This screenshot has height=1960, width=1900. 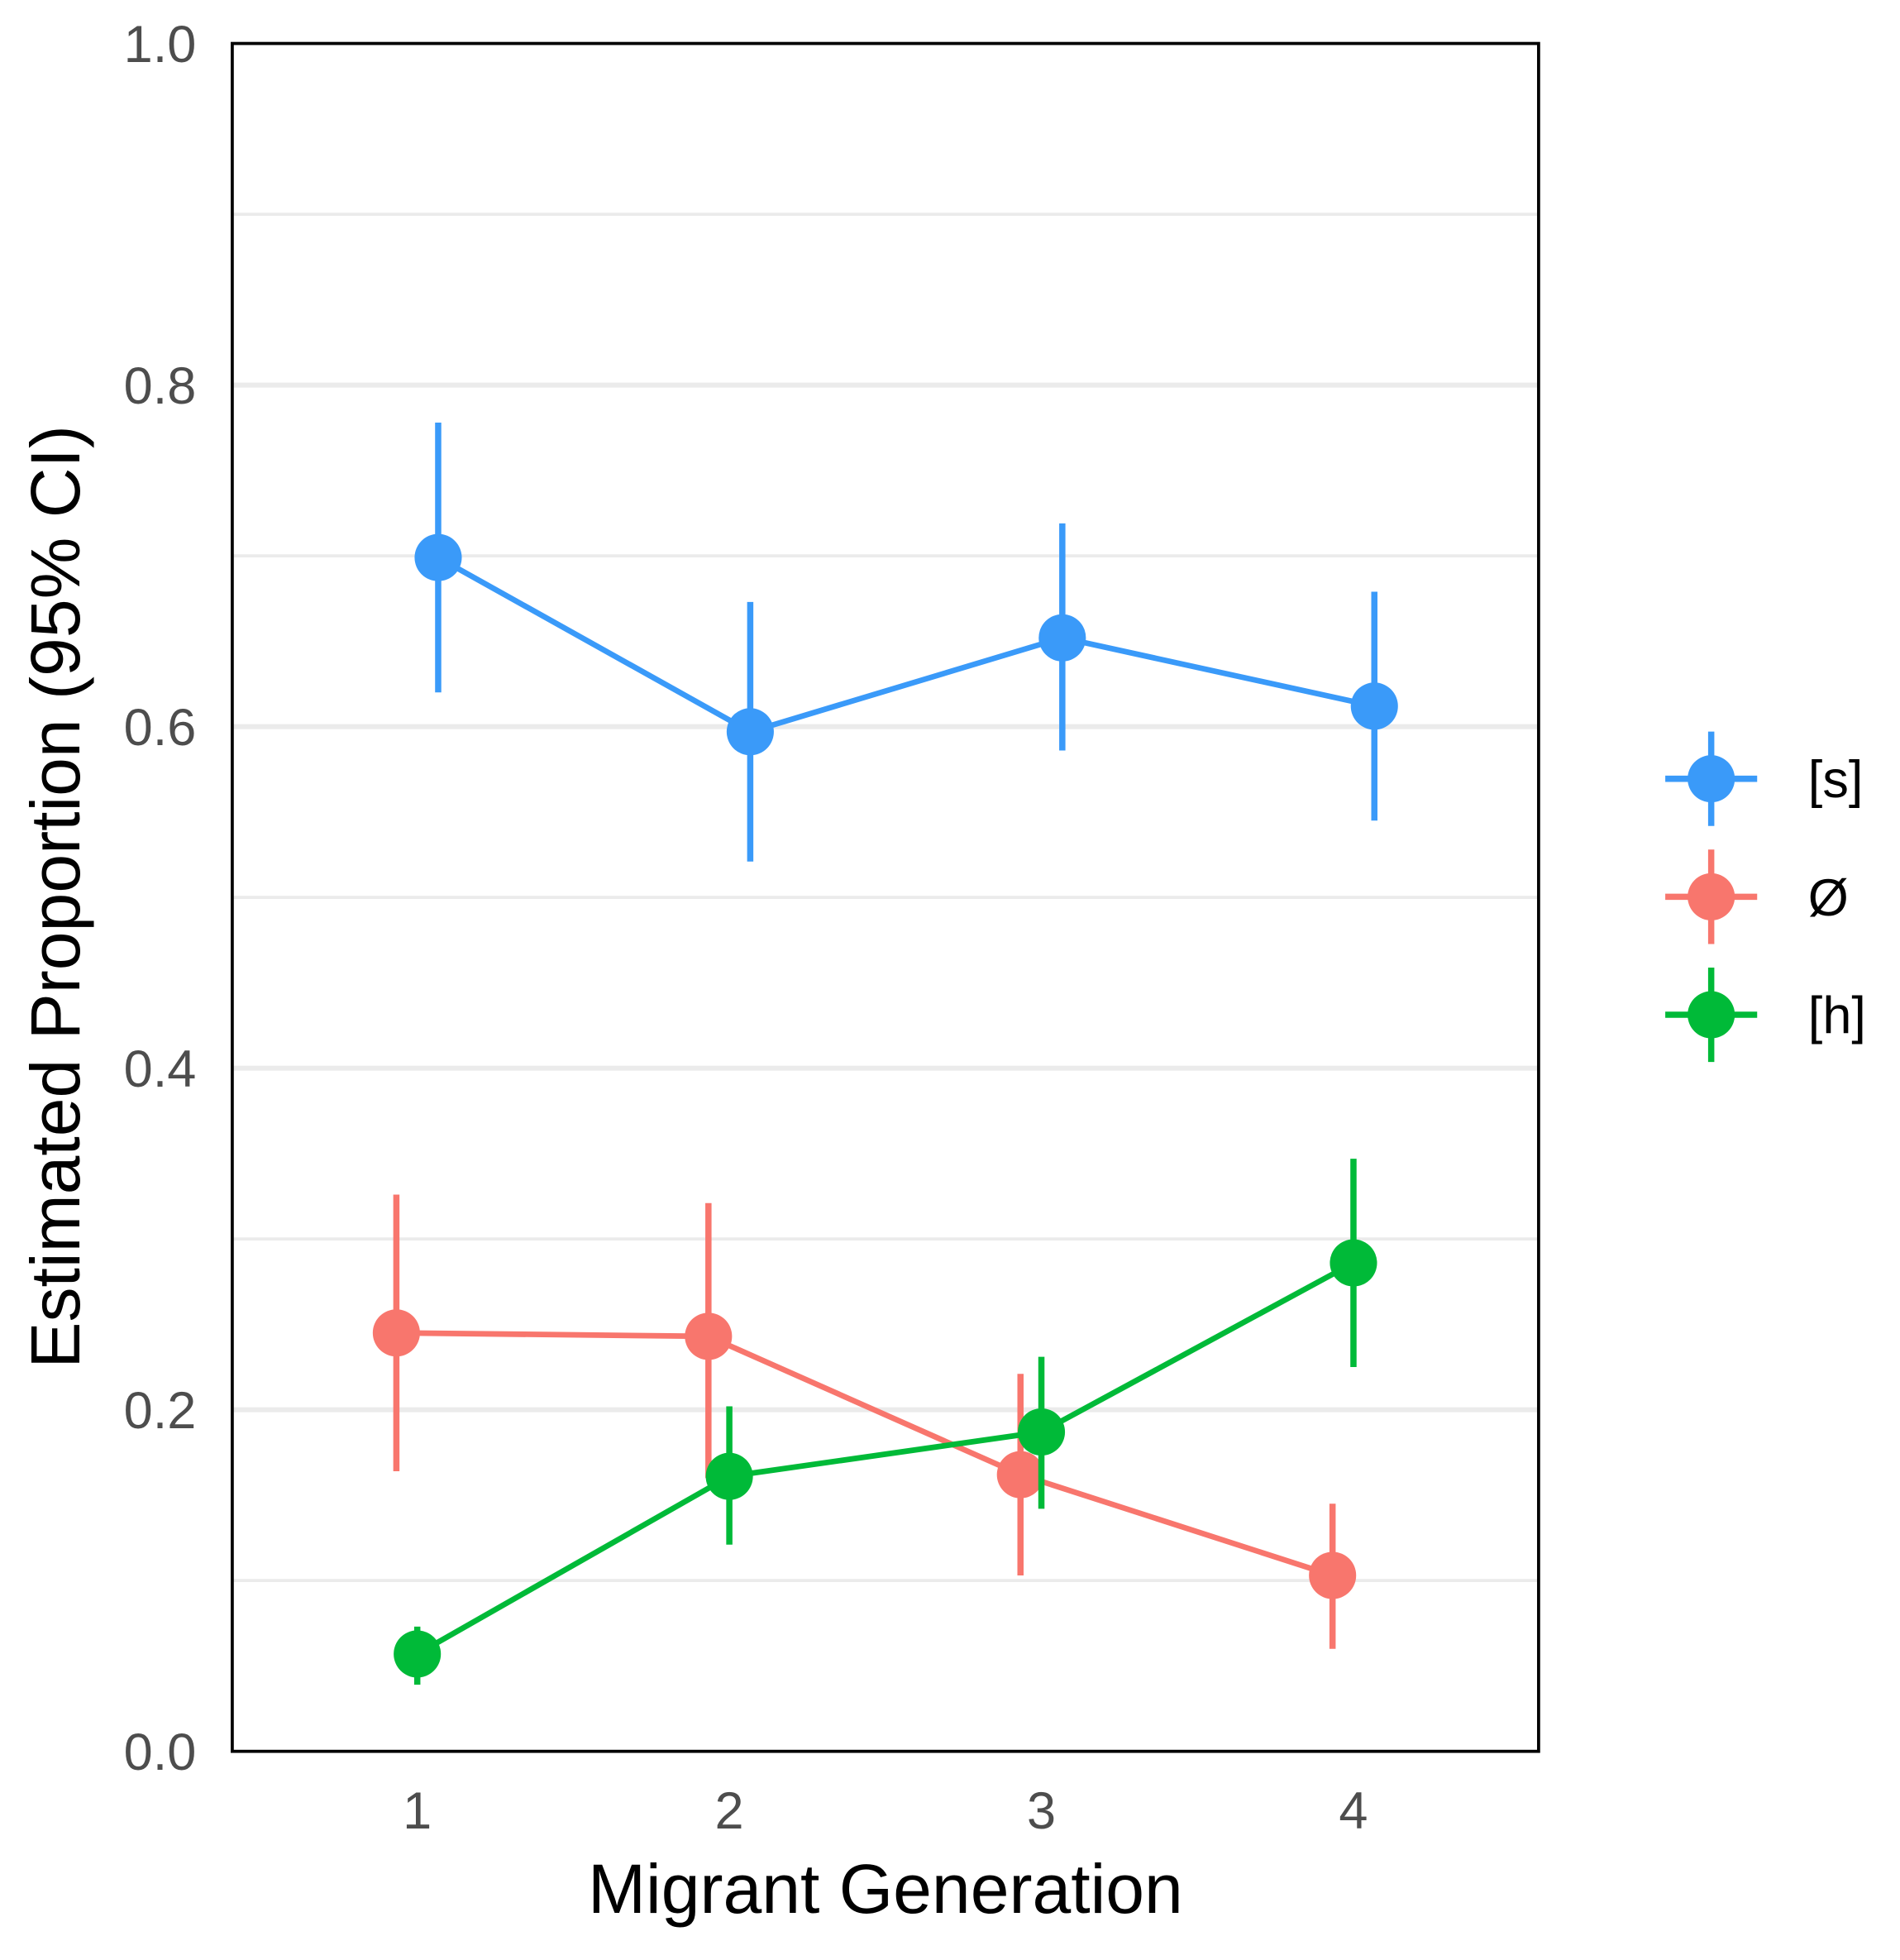 I want to click on x-axis-title: Migrant Generation, so click(x=885, y=1889).